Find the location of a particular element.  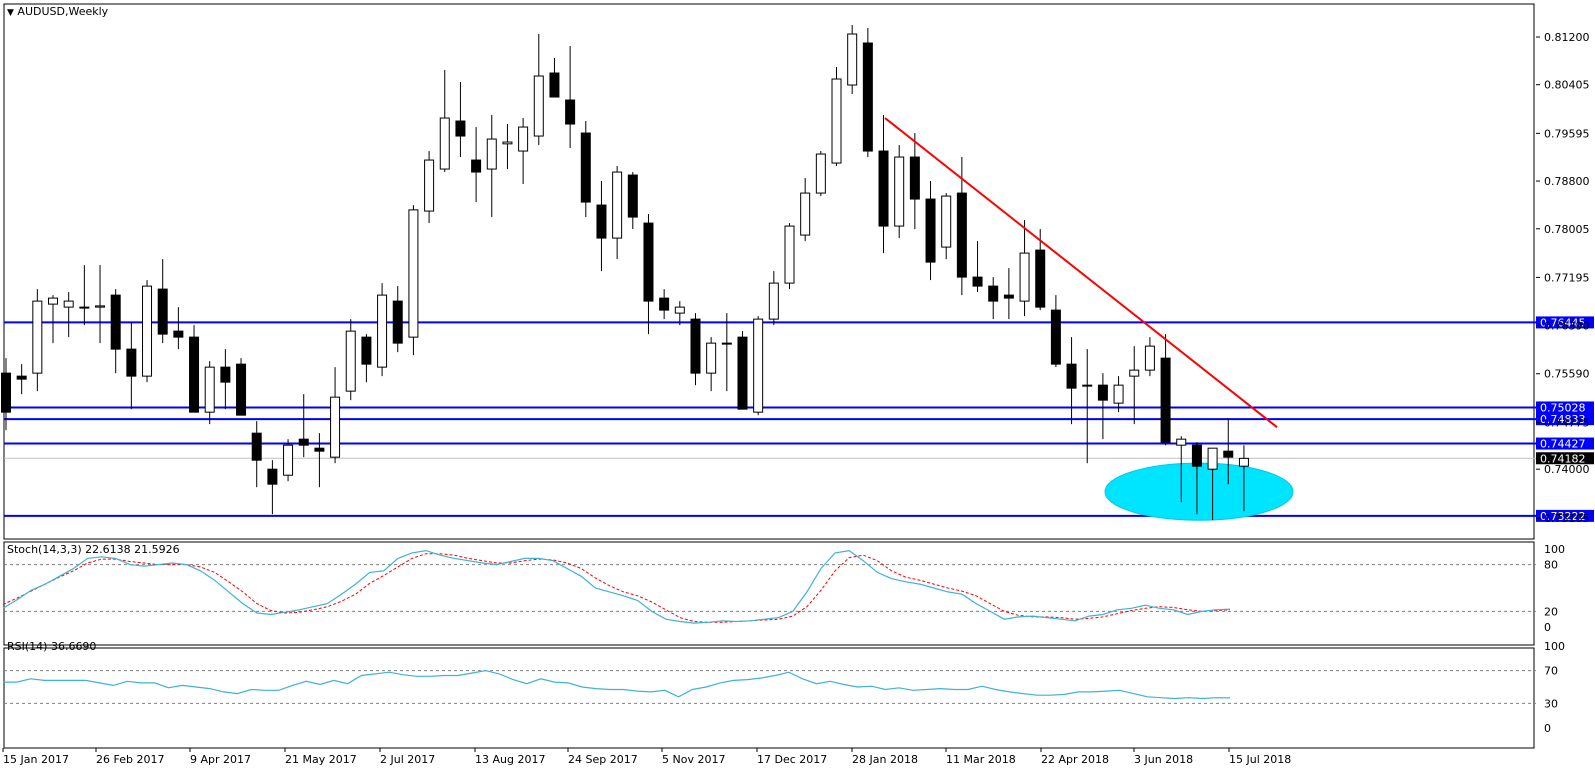

current-price-label: 0.74182 is located at coordinates (1563, 458).